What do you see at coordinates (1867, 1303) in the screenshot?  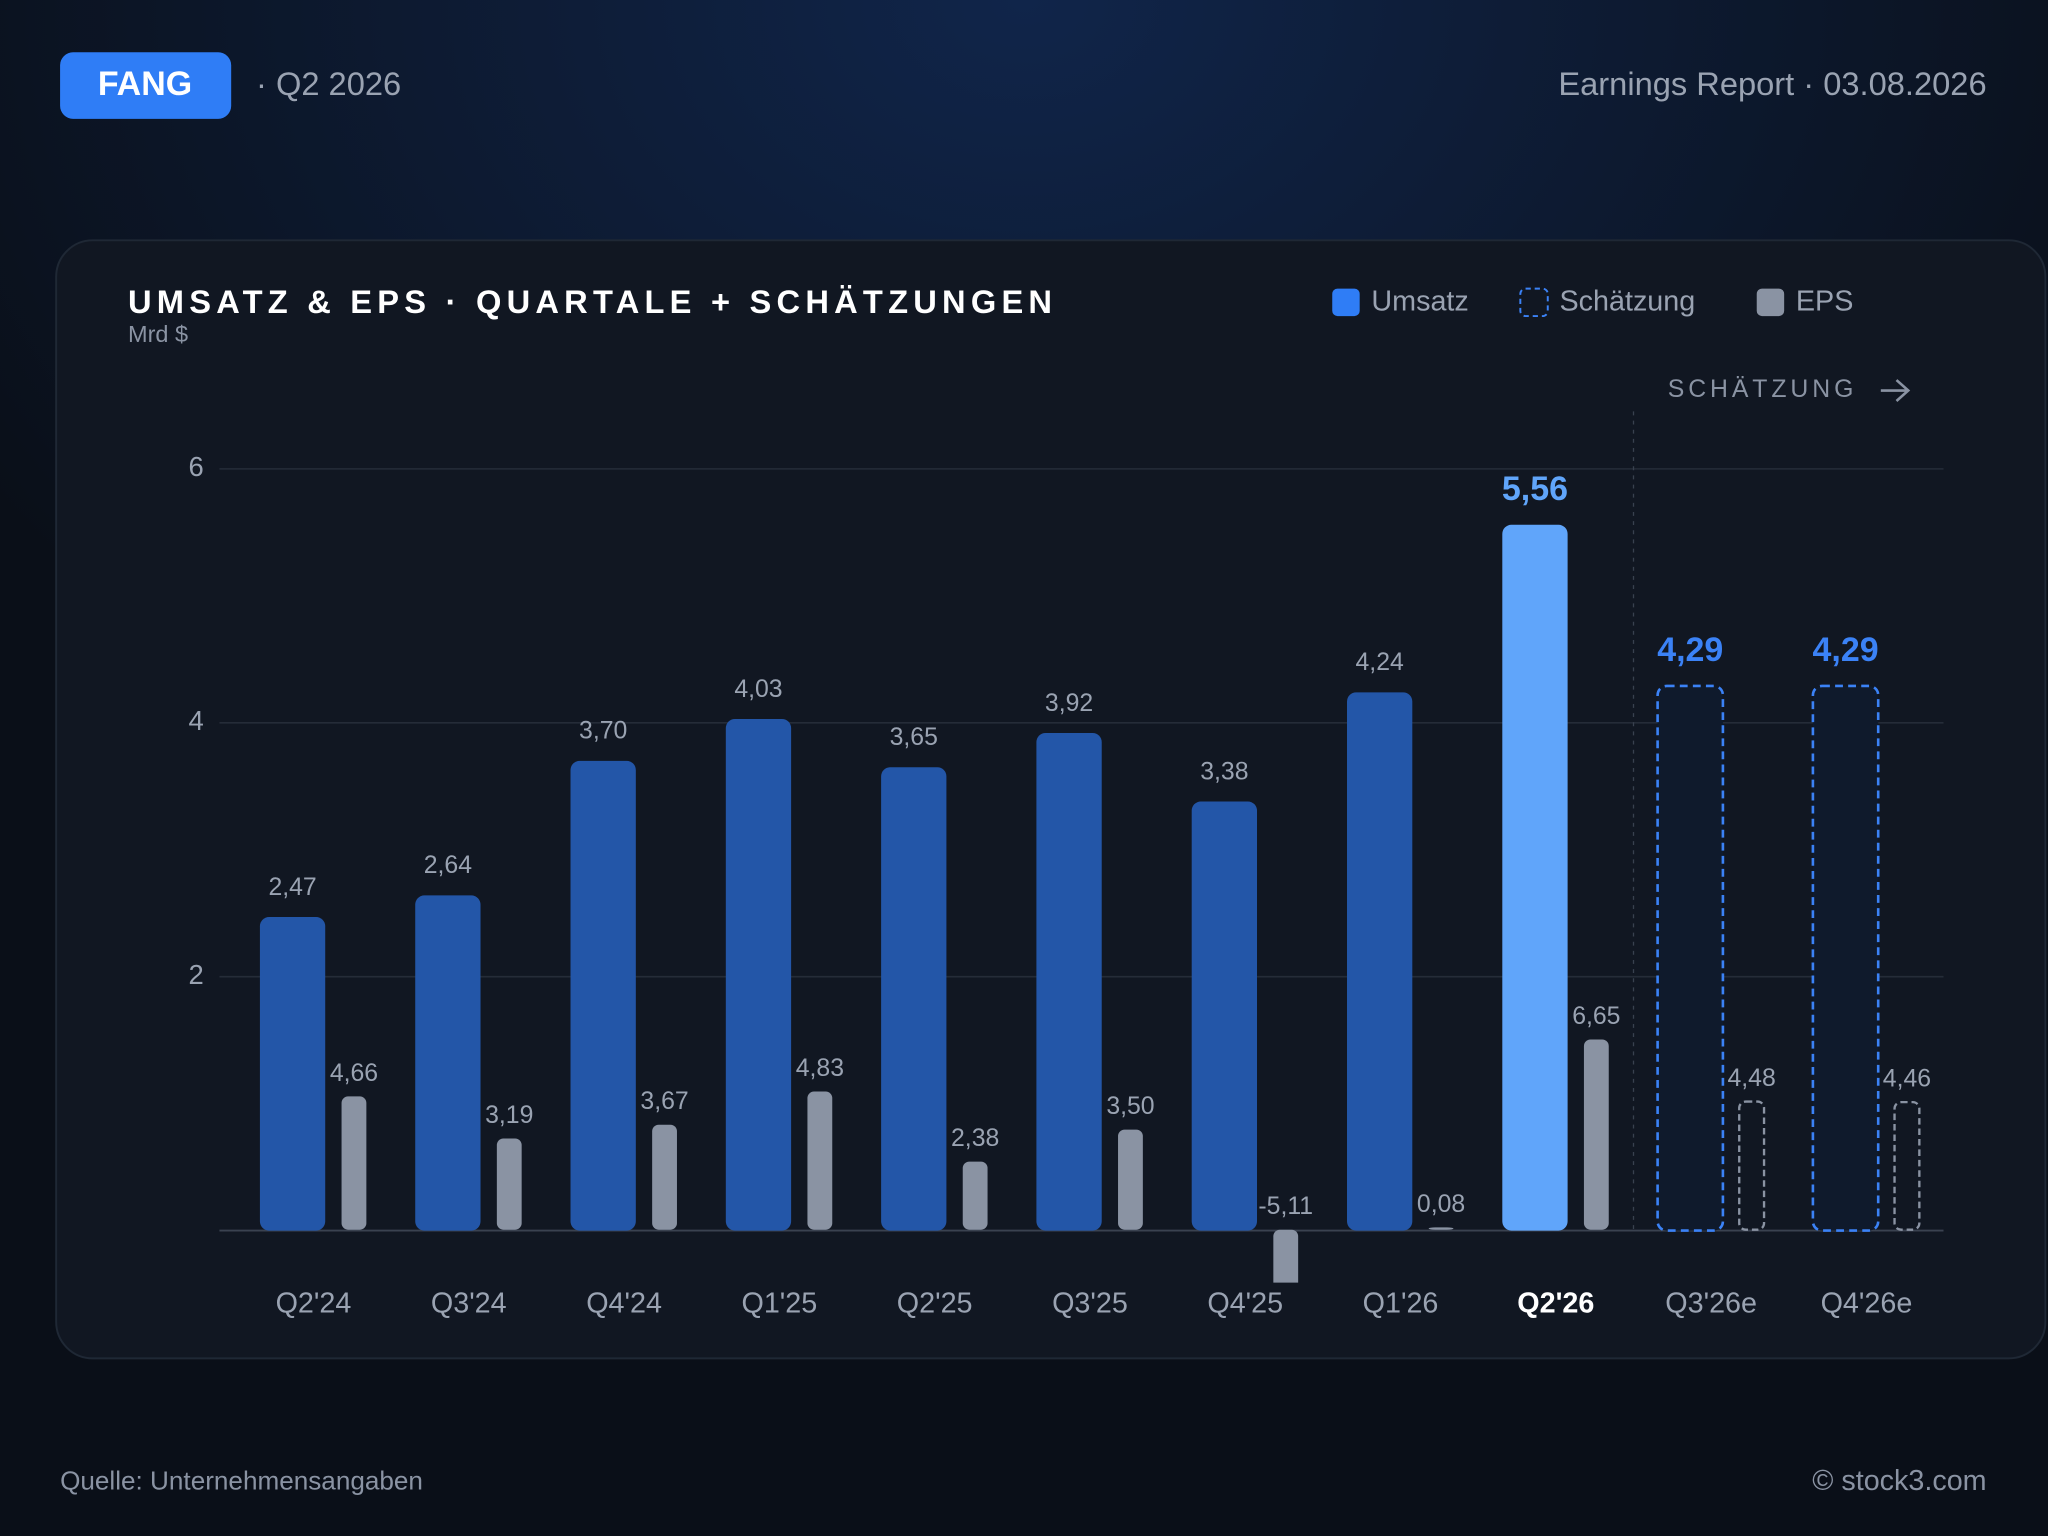 I see `x-tick-label: Q4'26e` at bounding box center [1867, 1303].